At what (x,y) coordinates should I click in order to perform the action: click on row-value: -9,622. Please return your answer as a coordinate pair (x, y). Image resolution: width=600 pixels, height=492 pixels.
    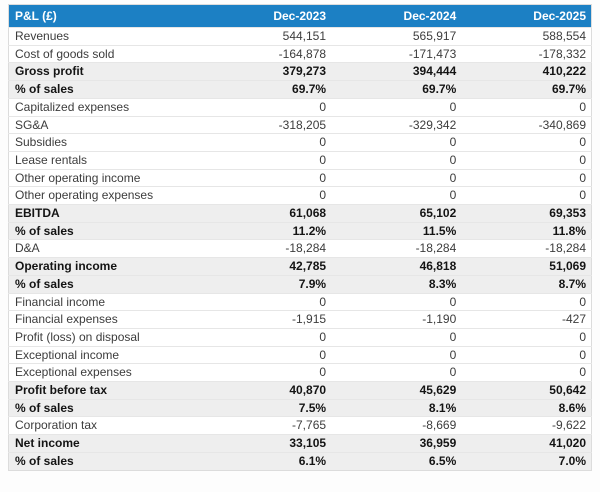
    Looking at the image, I should click on (526, 425).